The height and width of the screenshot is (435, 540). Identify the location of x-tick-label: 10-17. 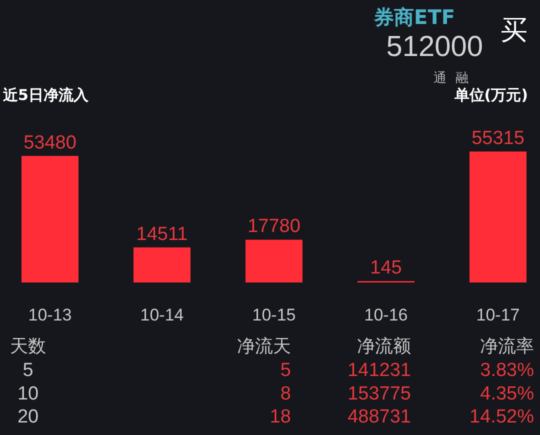
(498, 315).